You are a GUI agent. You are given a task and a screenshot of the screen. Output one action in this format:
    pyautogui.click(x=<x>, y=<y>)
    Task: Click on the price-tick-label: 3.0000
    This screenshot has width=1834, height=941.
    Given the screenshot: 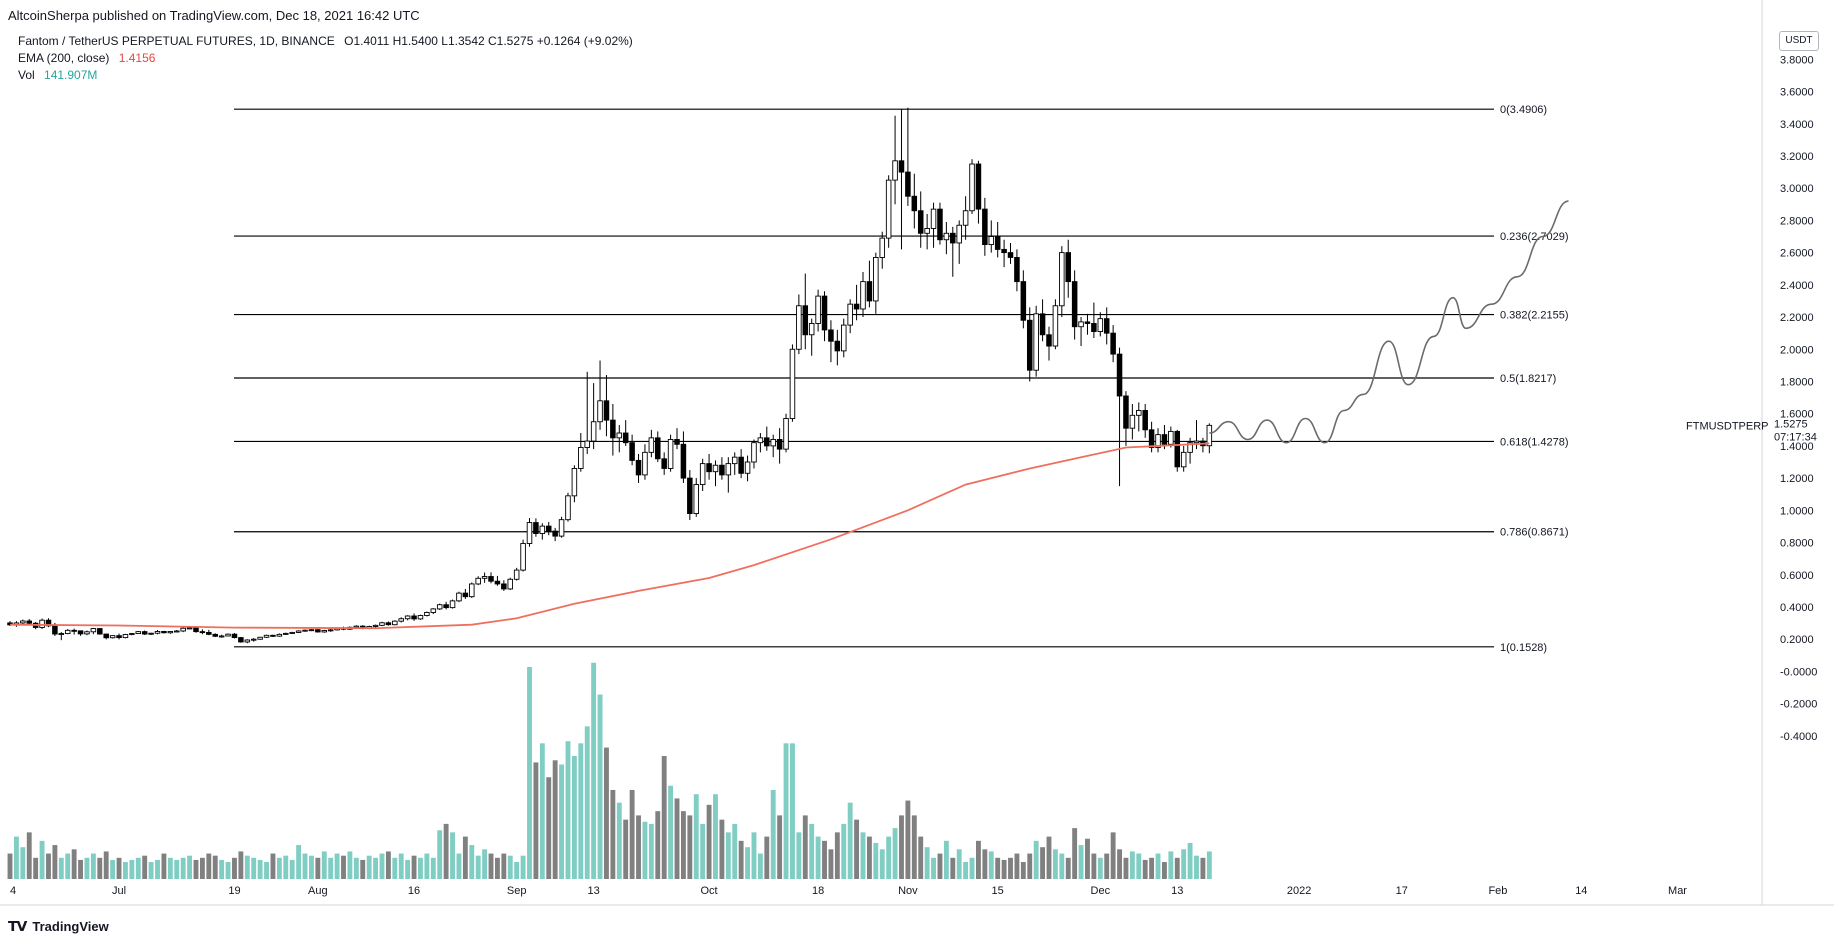 What is the action you would take?
    pyautogui.click(x=1797, y=189)
    